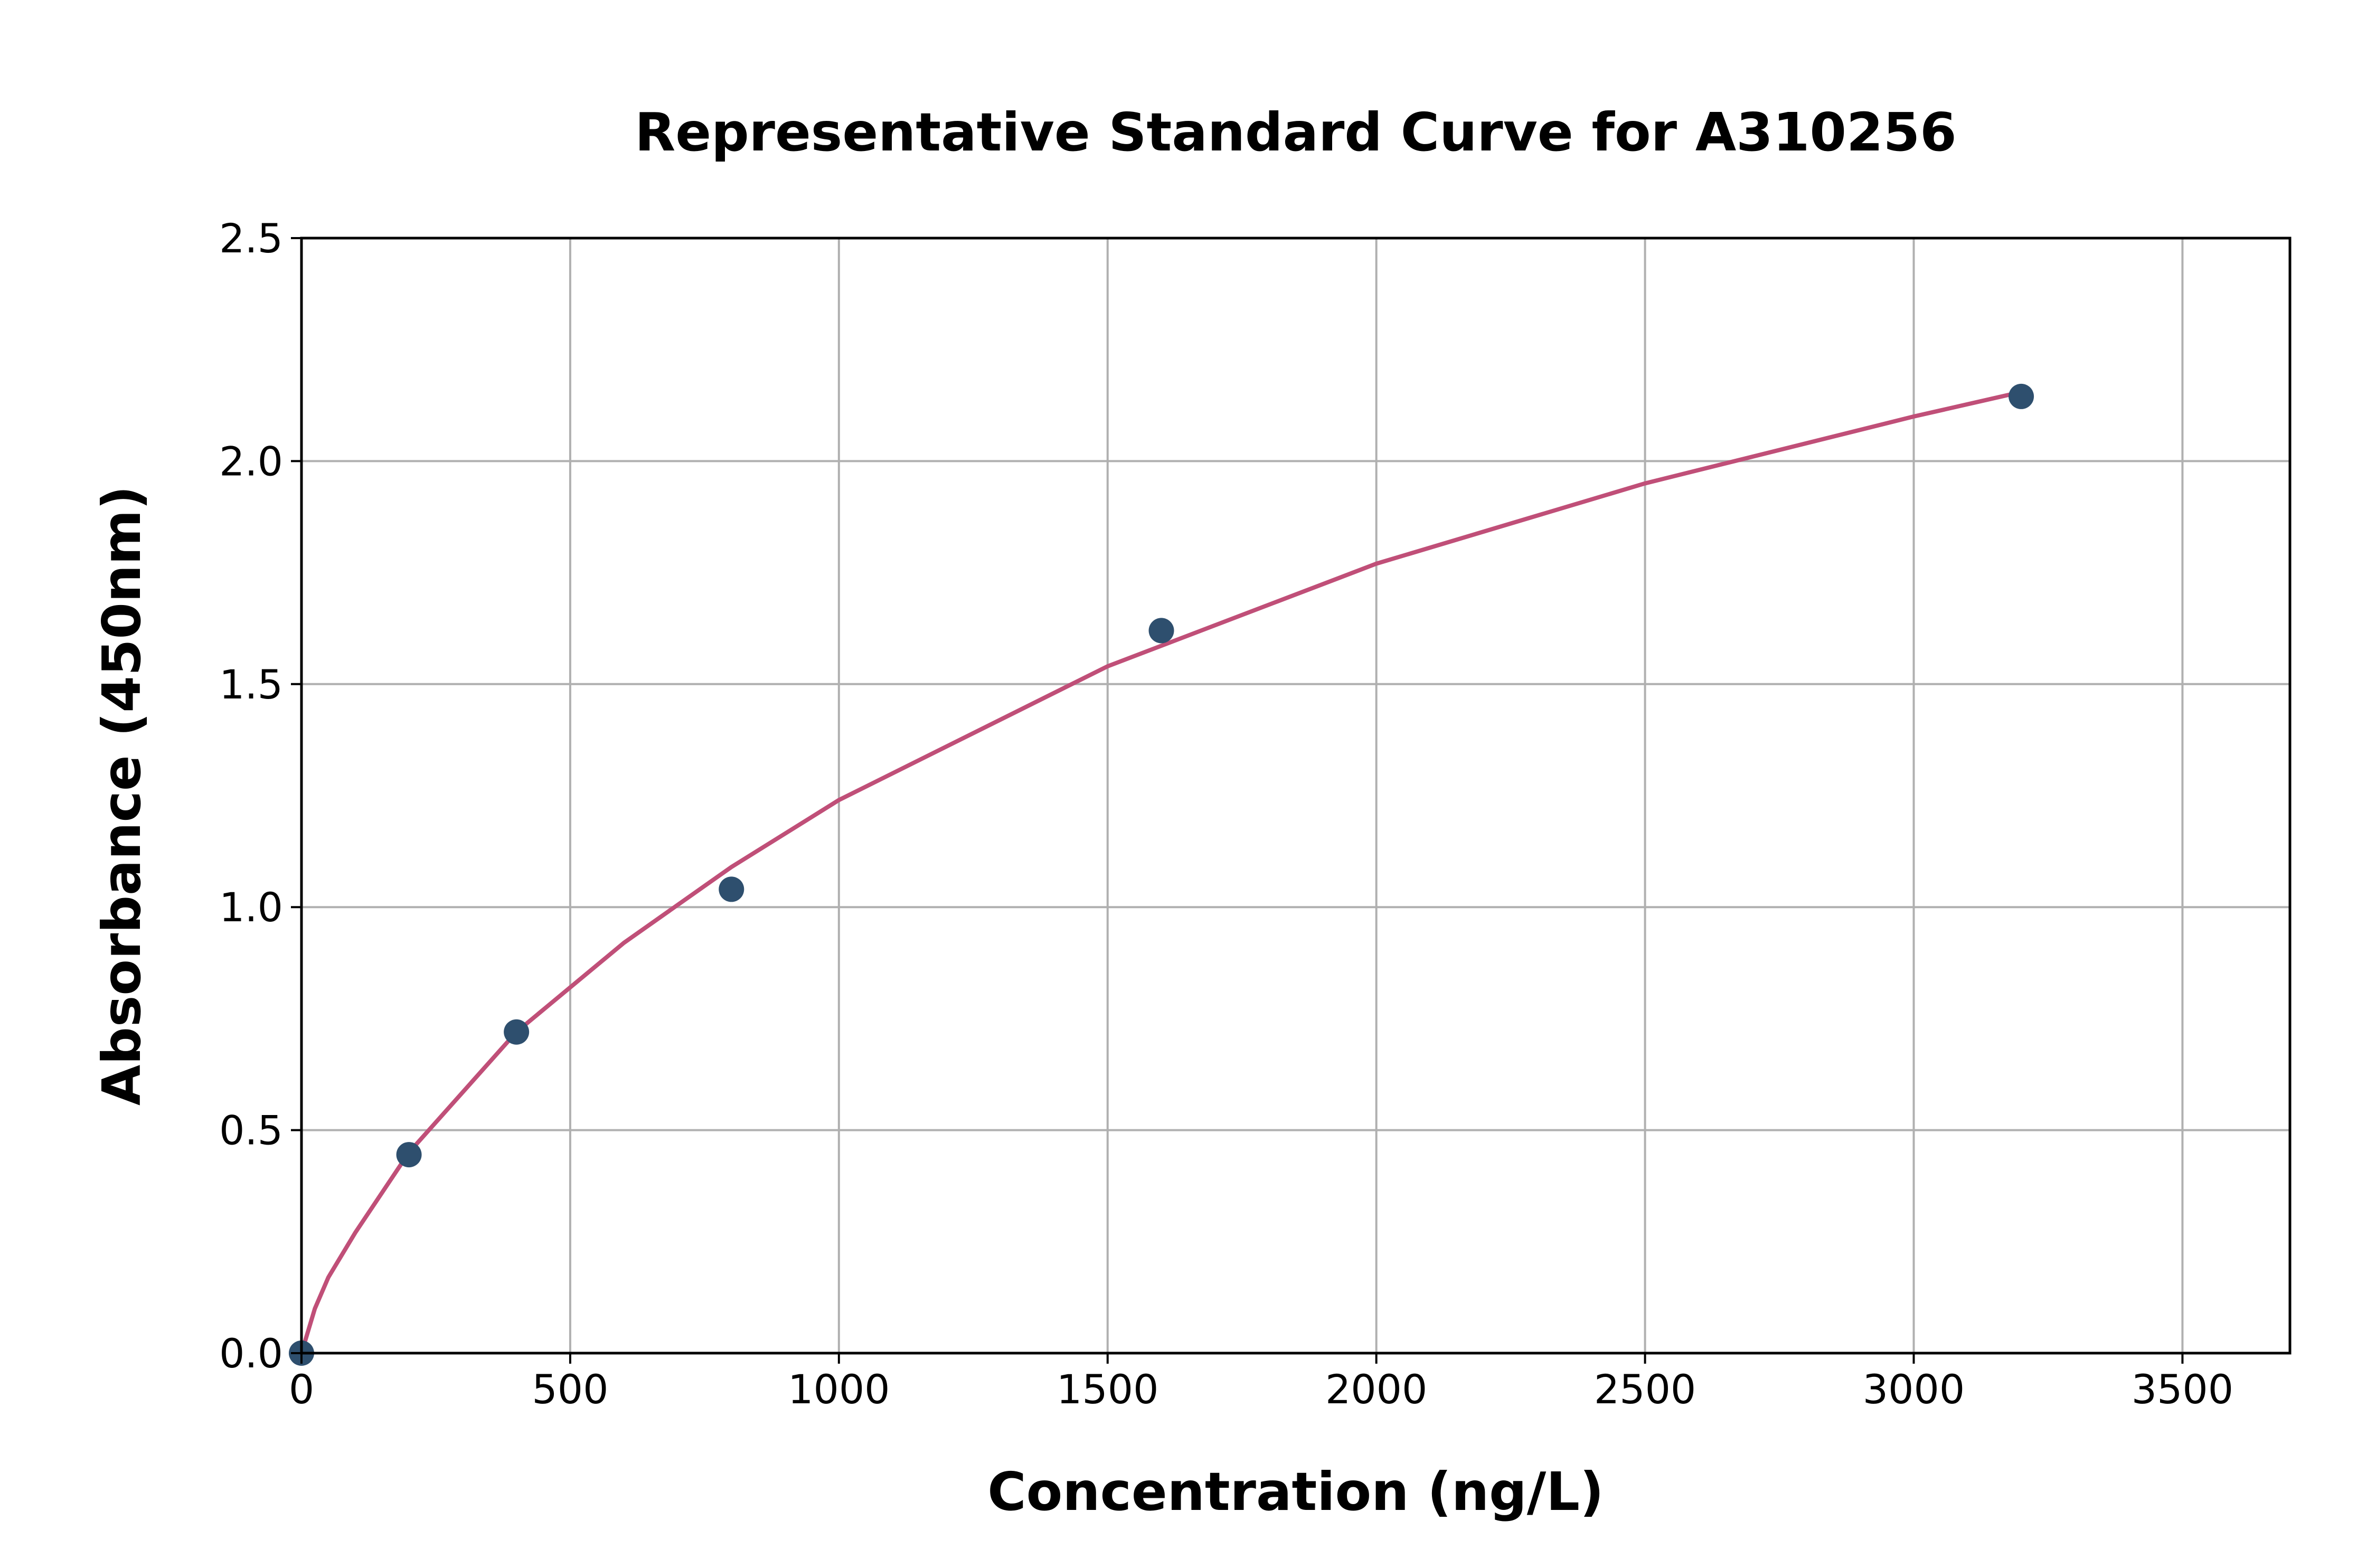 The height and width of the screenshot is (1568, 2376). Describe the element at coordinates (1914, 1389) in the screenshot. I see `x-tick-label: 3000` at that location.